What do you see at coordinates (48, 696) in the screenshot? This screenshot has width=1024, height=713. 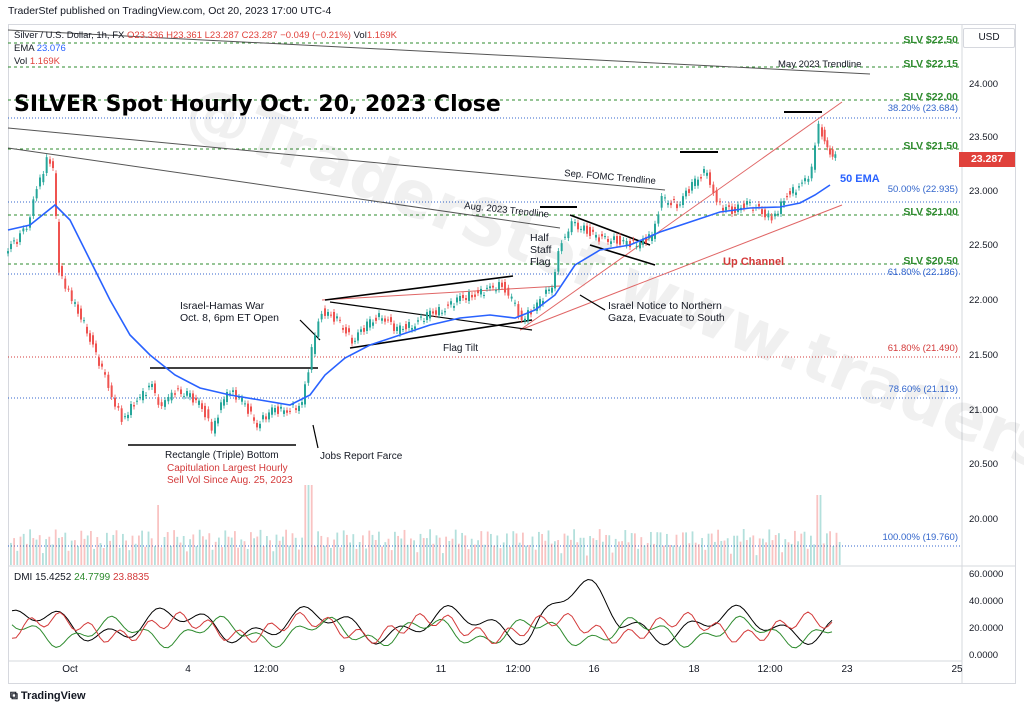 I see `tradingview-logo: ⧉ TradingView` at bounding box center [48, 696].